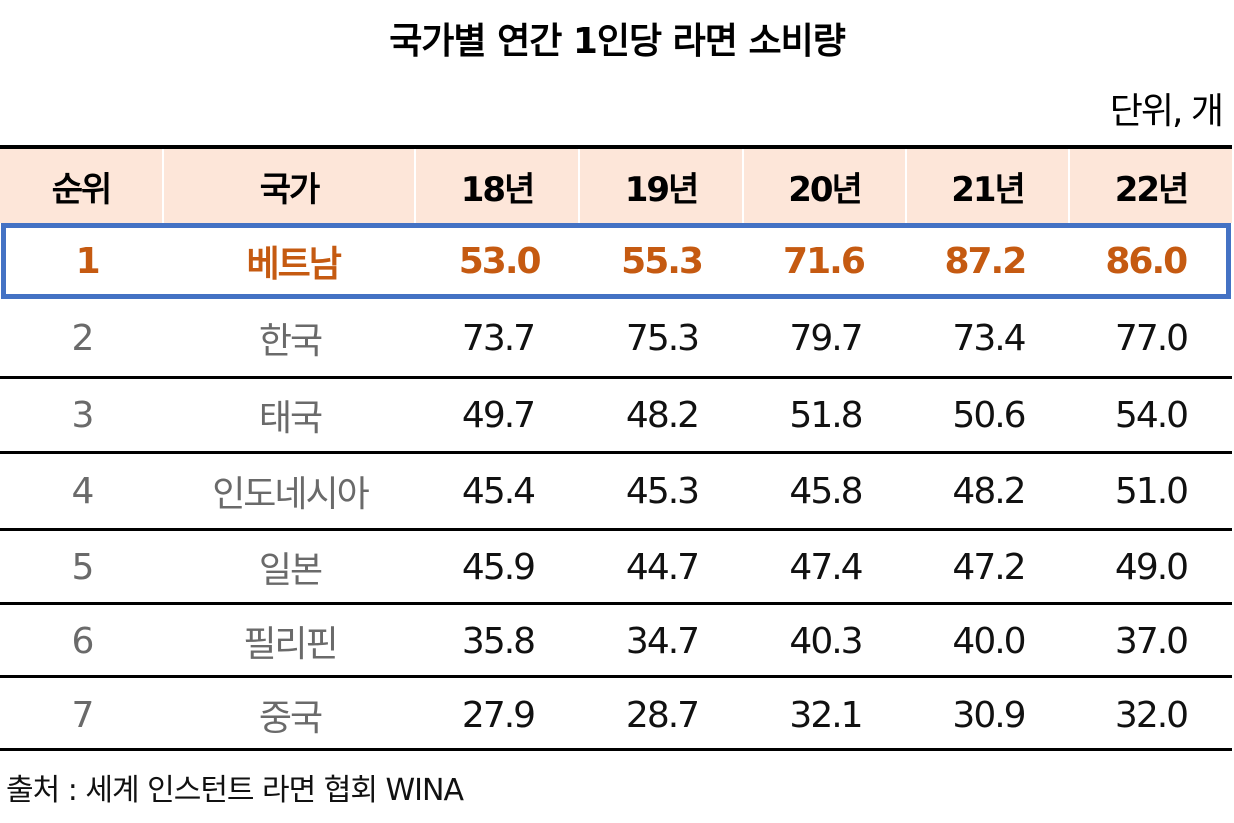  I want to click on value-cell: 40.3, so click(826, 641).